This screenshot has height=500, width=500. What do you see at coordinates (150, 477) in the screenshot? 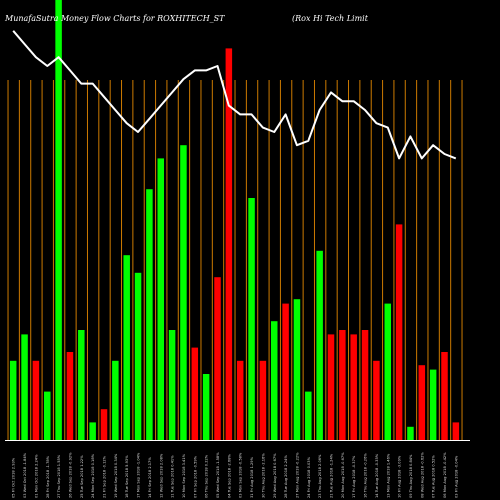
I see `x-tick-label-12: 14 Fri Sep 2018 2.17%` at bounding box center [150, 477].